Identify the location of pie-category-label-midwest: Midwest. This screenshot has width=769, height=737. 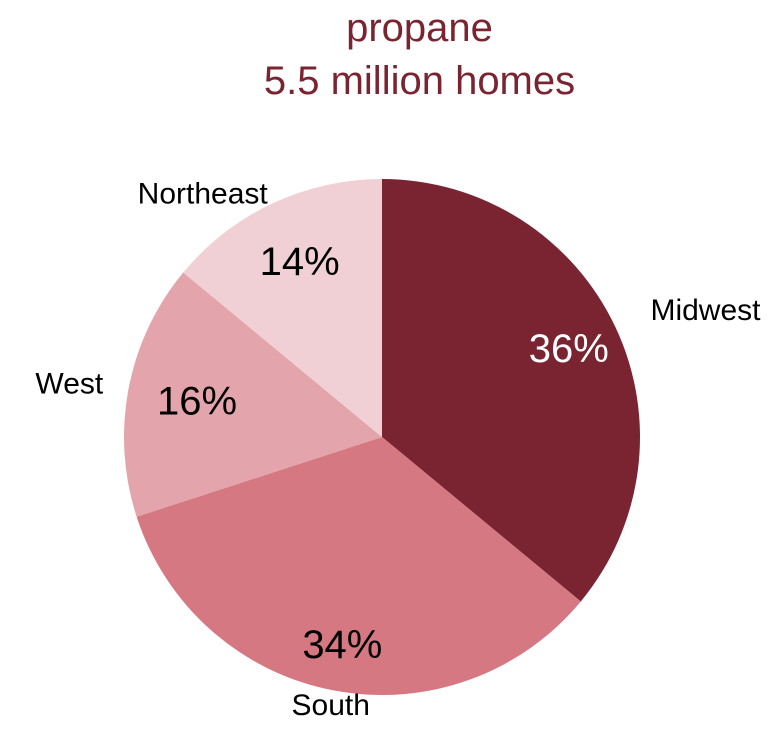
(705, 310).